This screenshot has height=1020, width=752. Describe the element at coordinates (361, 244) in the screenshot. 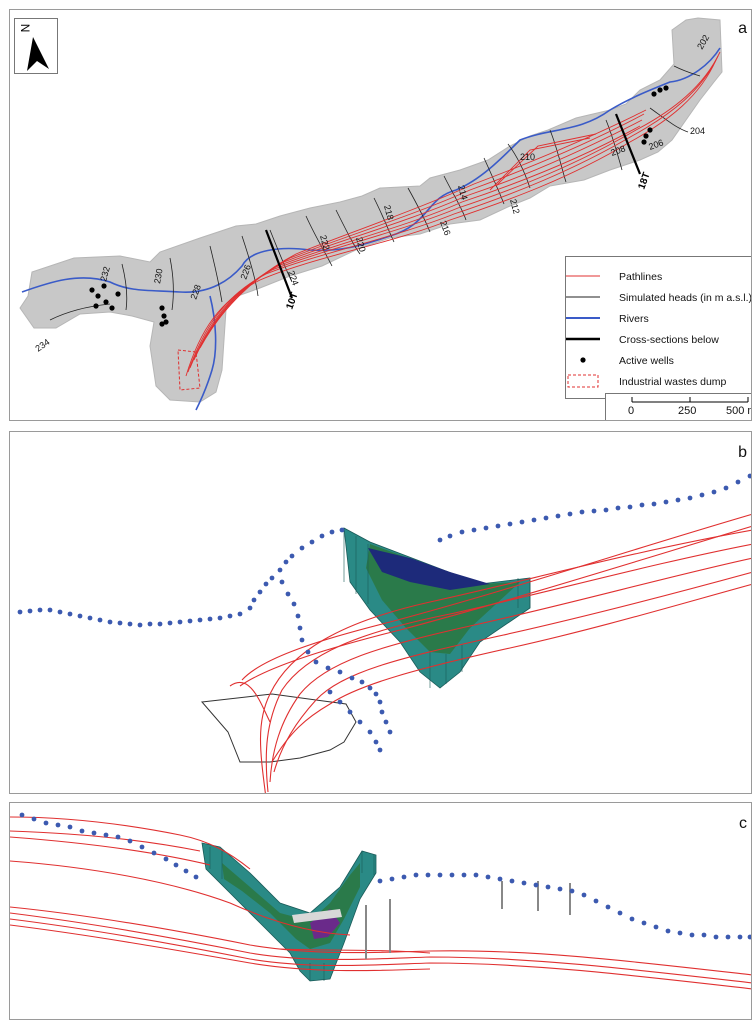

I see `svg-text: 220` at that location.